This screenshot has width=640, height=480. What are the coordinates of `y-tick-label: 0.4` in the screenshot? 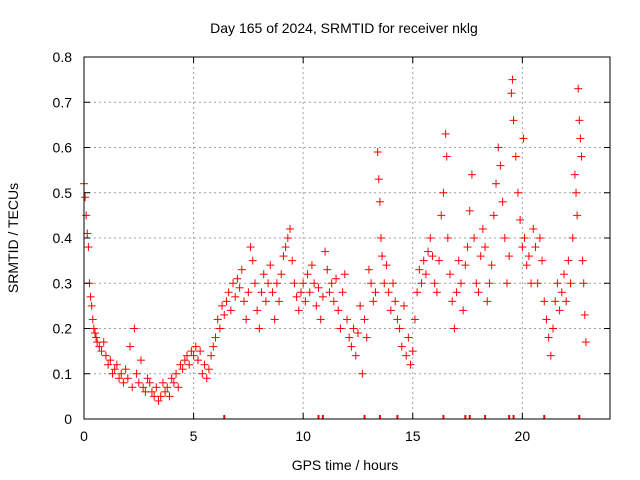 It's located at (63, 238).